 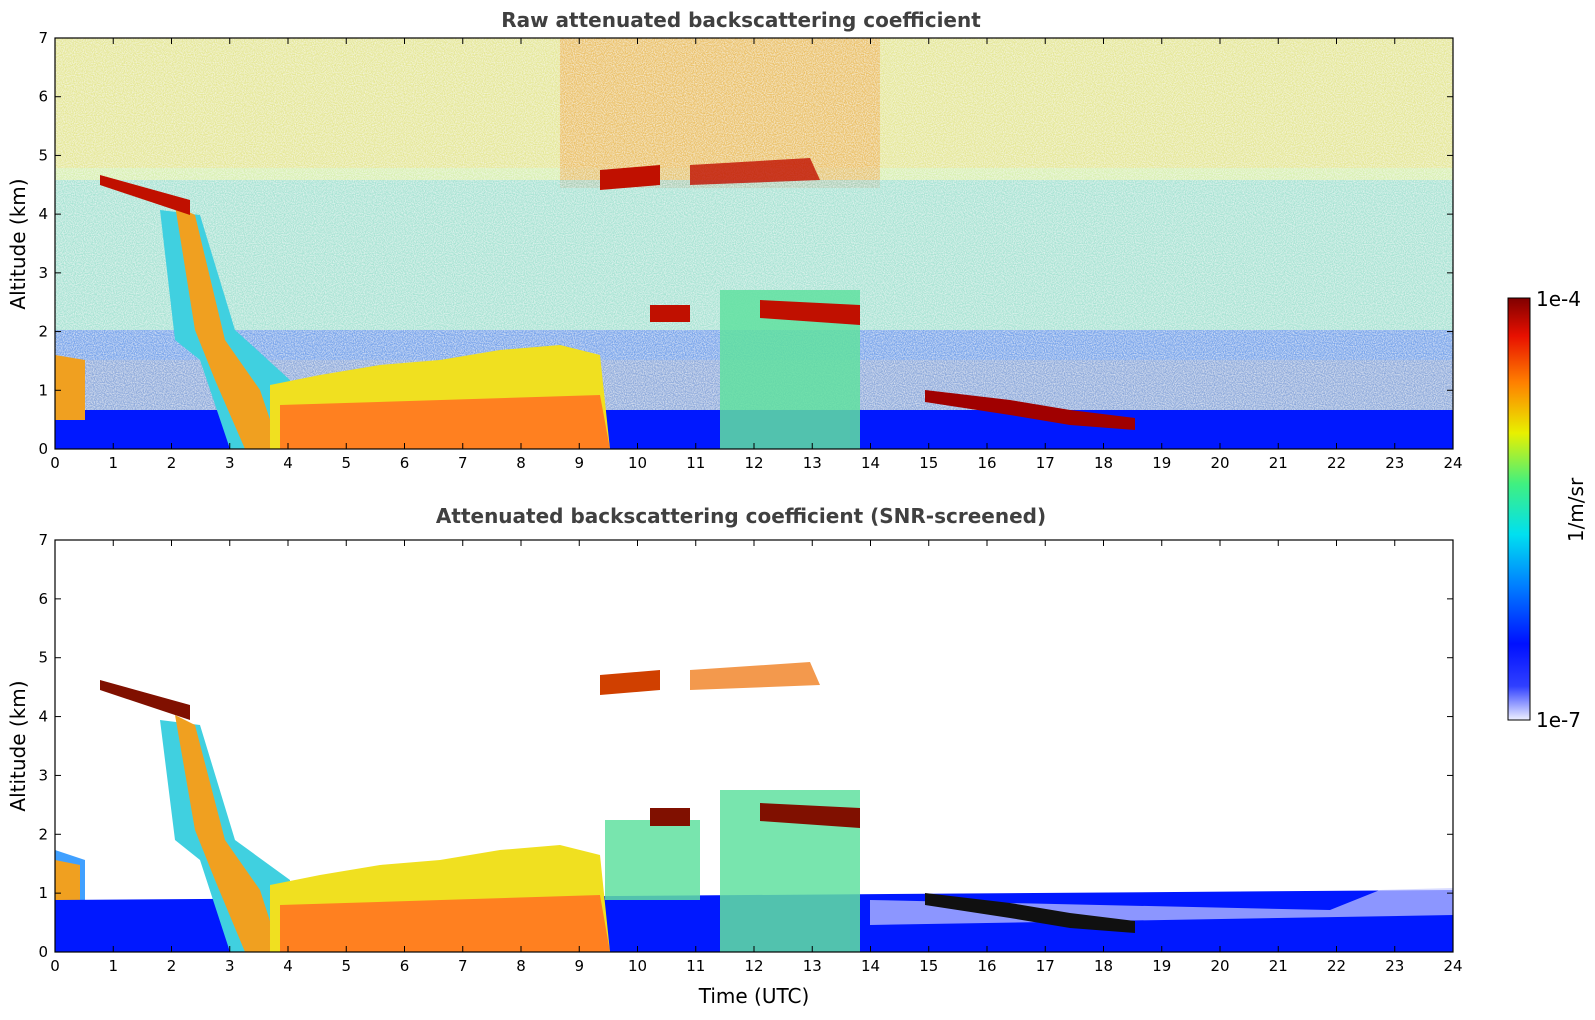 I want to click on y-tick-label: 6, so click(x=43, y=599).